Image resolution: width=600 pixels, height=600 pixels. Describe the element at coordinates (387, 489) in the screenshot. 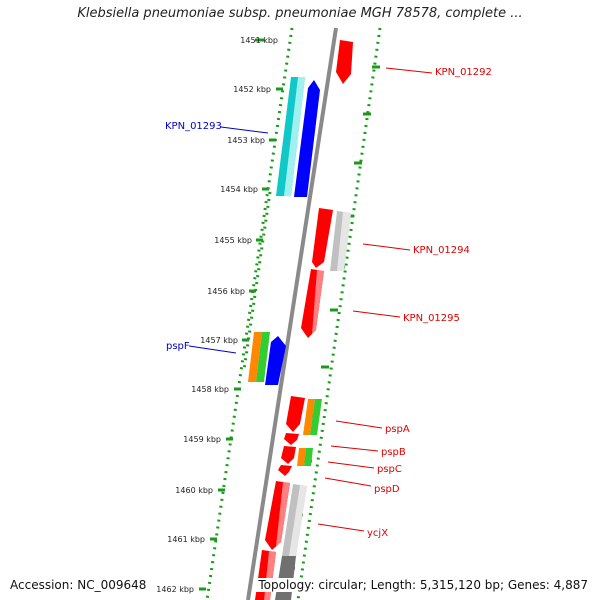

I see `label-pspd: pspD` at that location.